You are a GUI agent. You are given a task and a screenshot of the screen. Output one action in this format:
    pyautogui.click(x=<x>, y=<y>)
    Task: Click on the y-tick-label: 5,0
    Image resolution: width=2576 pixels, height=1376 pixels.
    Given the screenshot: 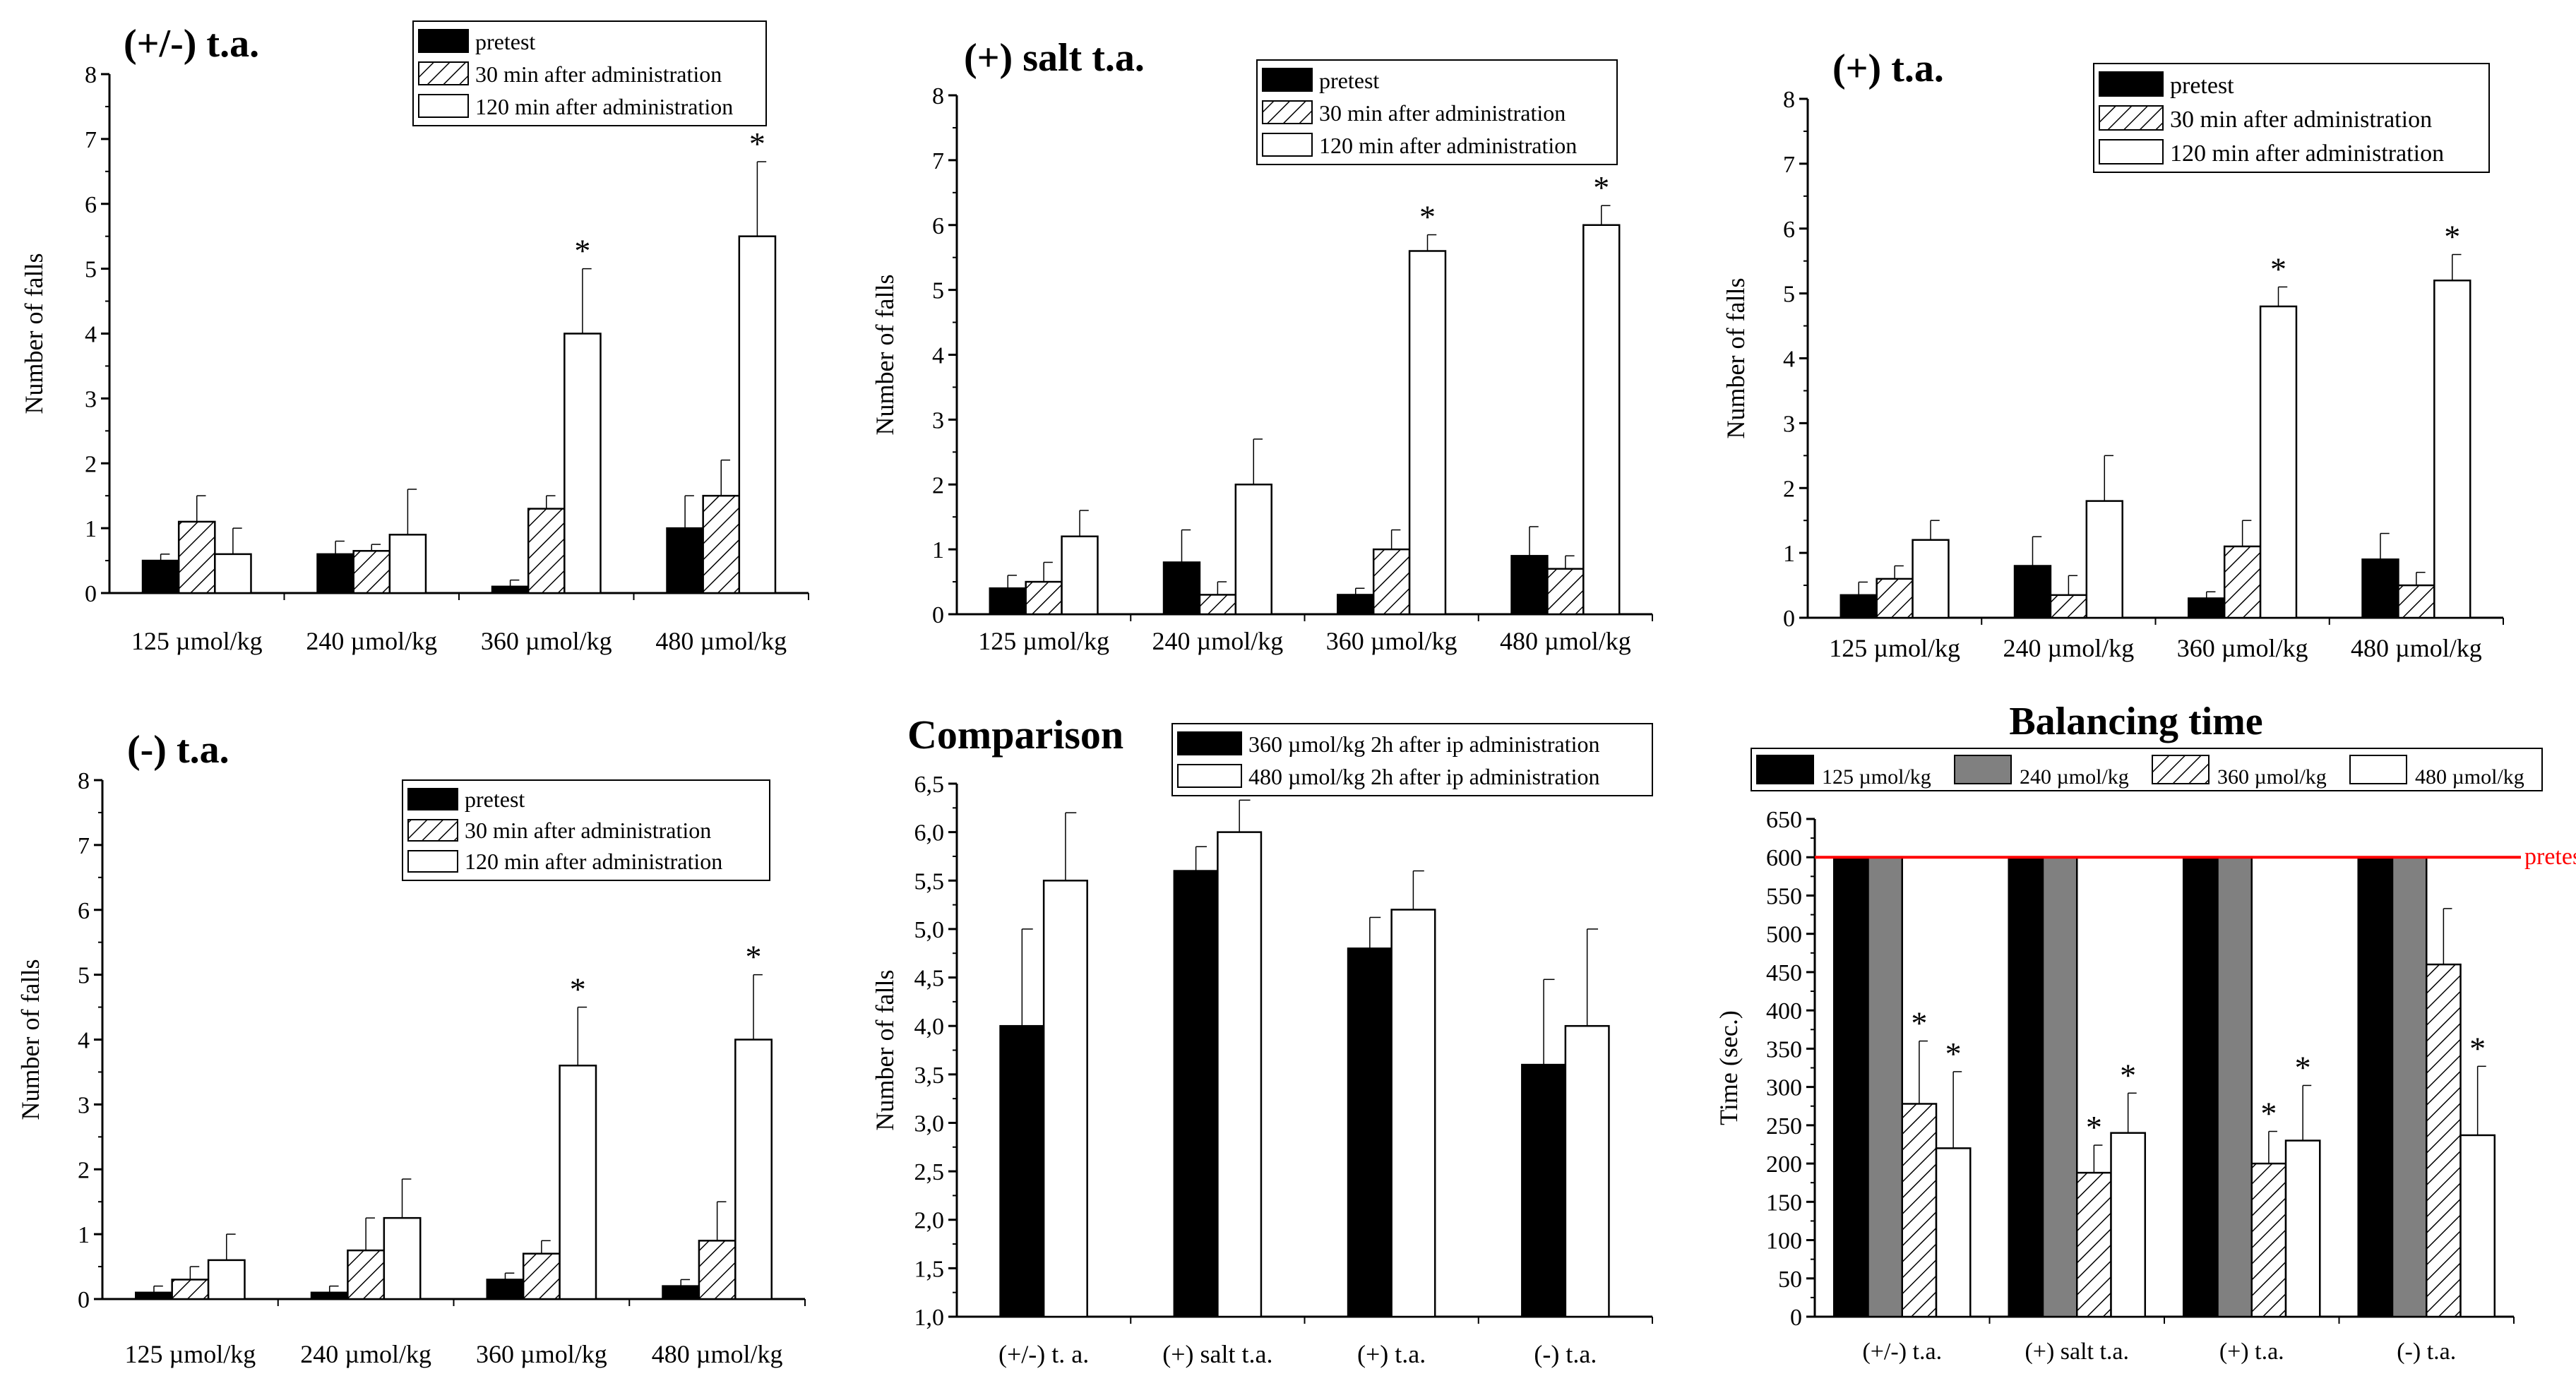 What is the action you would take?
    pyautogui.click(x=929, y=930)
    